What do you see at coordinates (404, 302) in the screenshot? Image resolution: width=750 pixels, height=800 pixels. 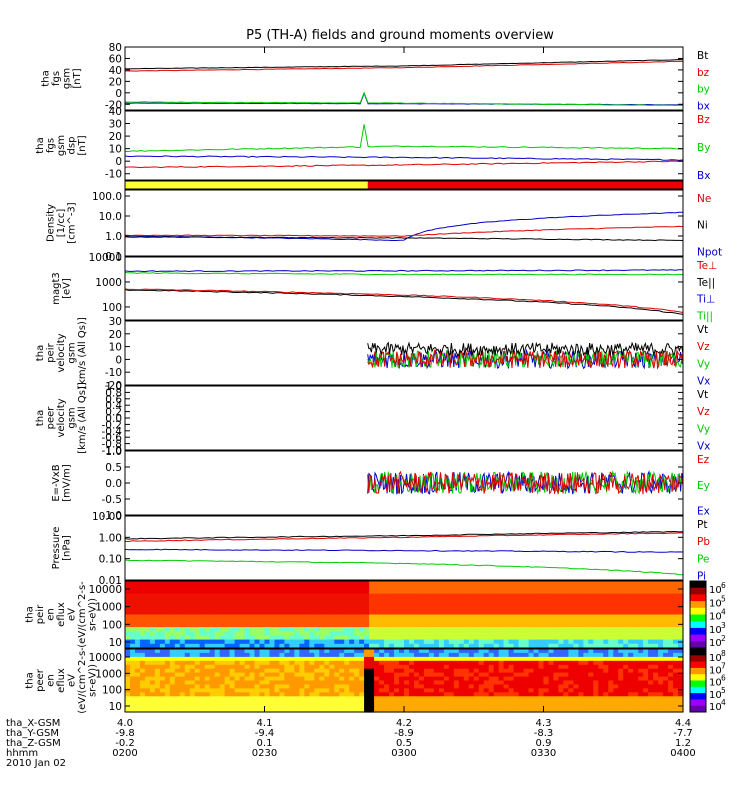 I see `series-4-Te||` at bounding box center [404, 302].